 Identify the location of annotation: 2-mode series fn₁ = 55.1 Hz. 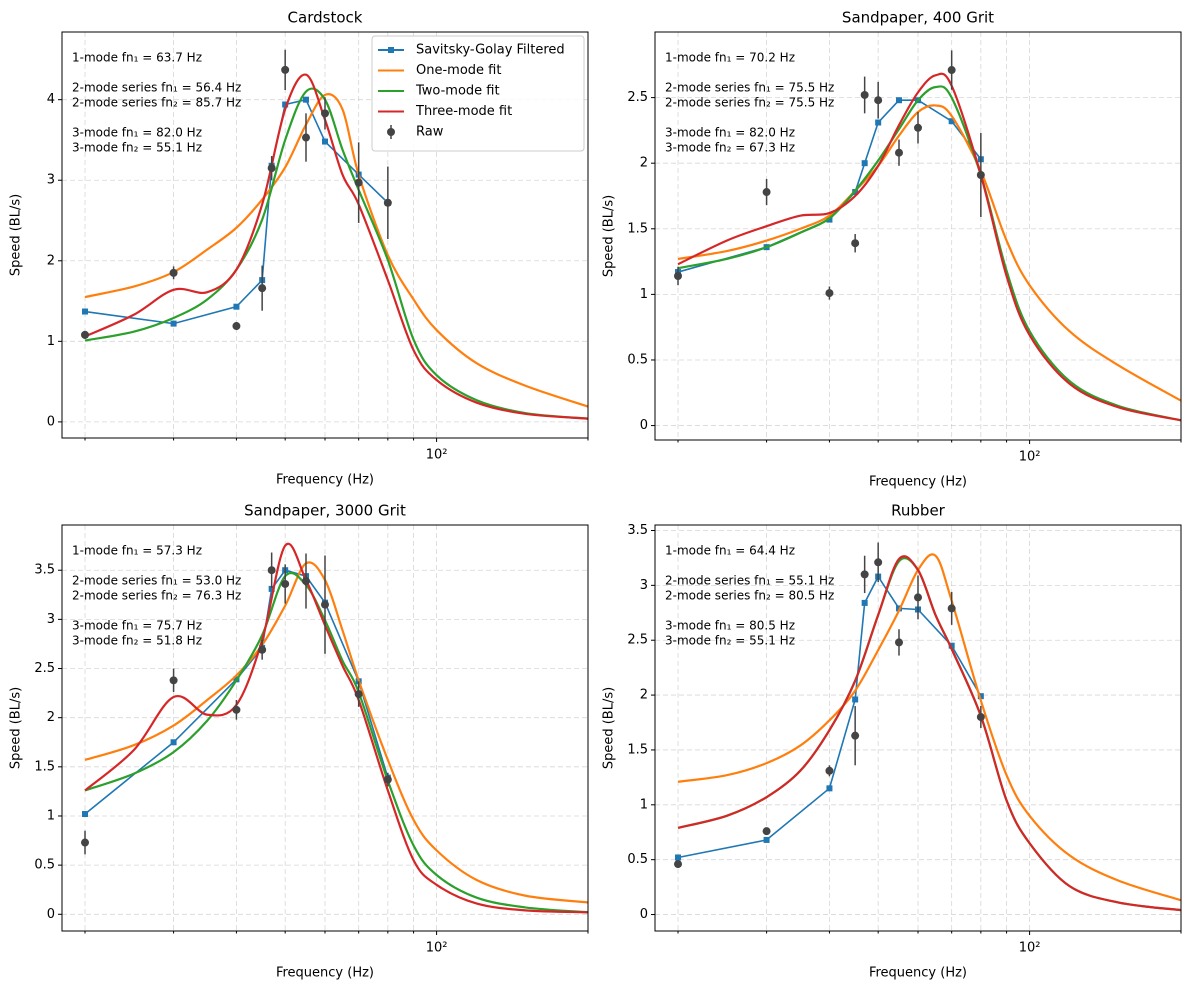
(749, 581).